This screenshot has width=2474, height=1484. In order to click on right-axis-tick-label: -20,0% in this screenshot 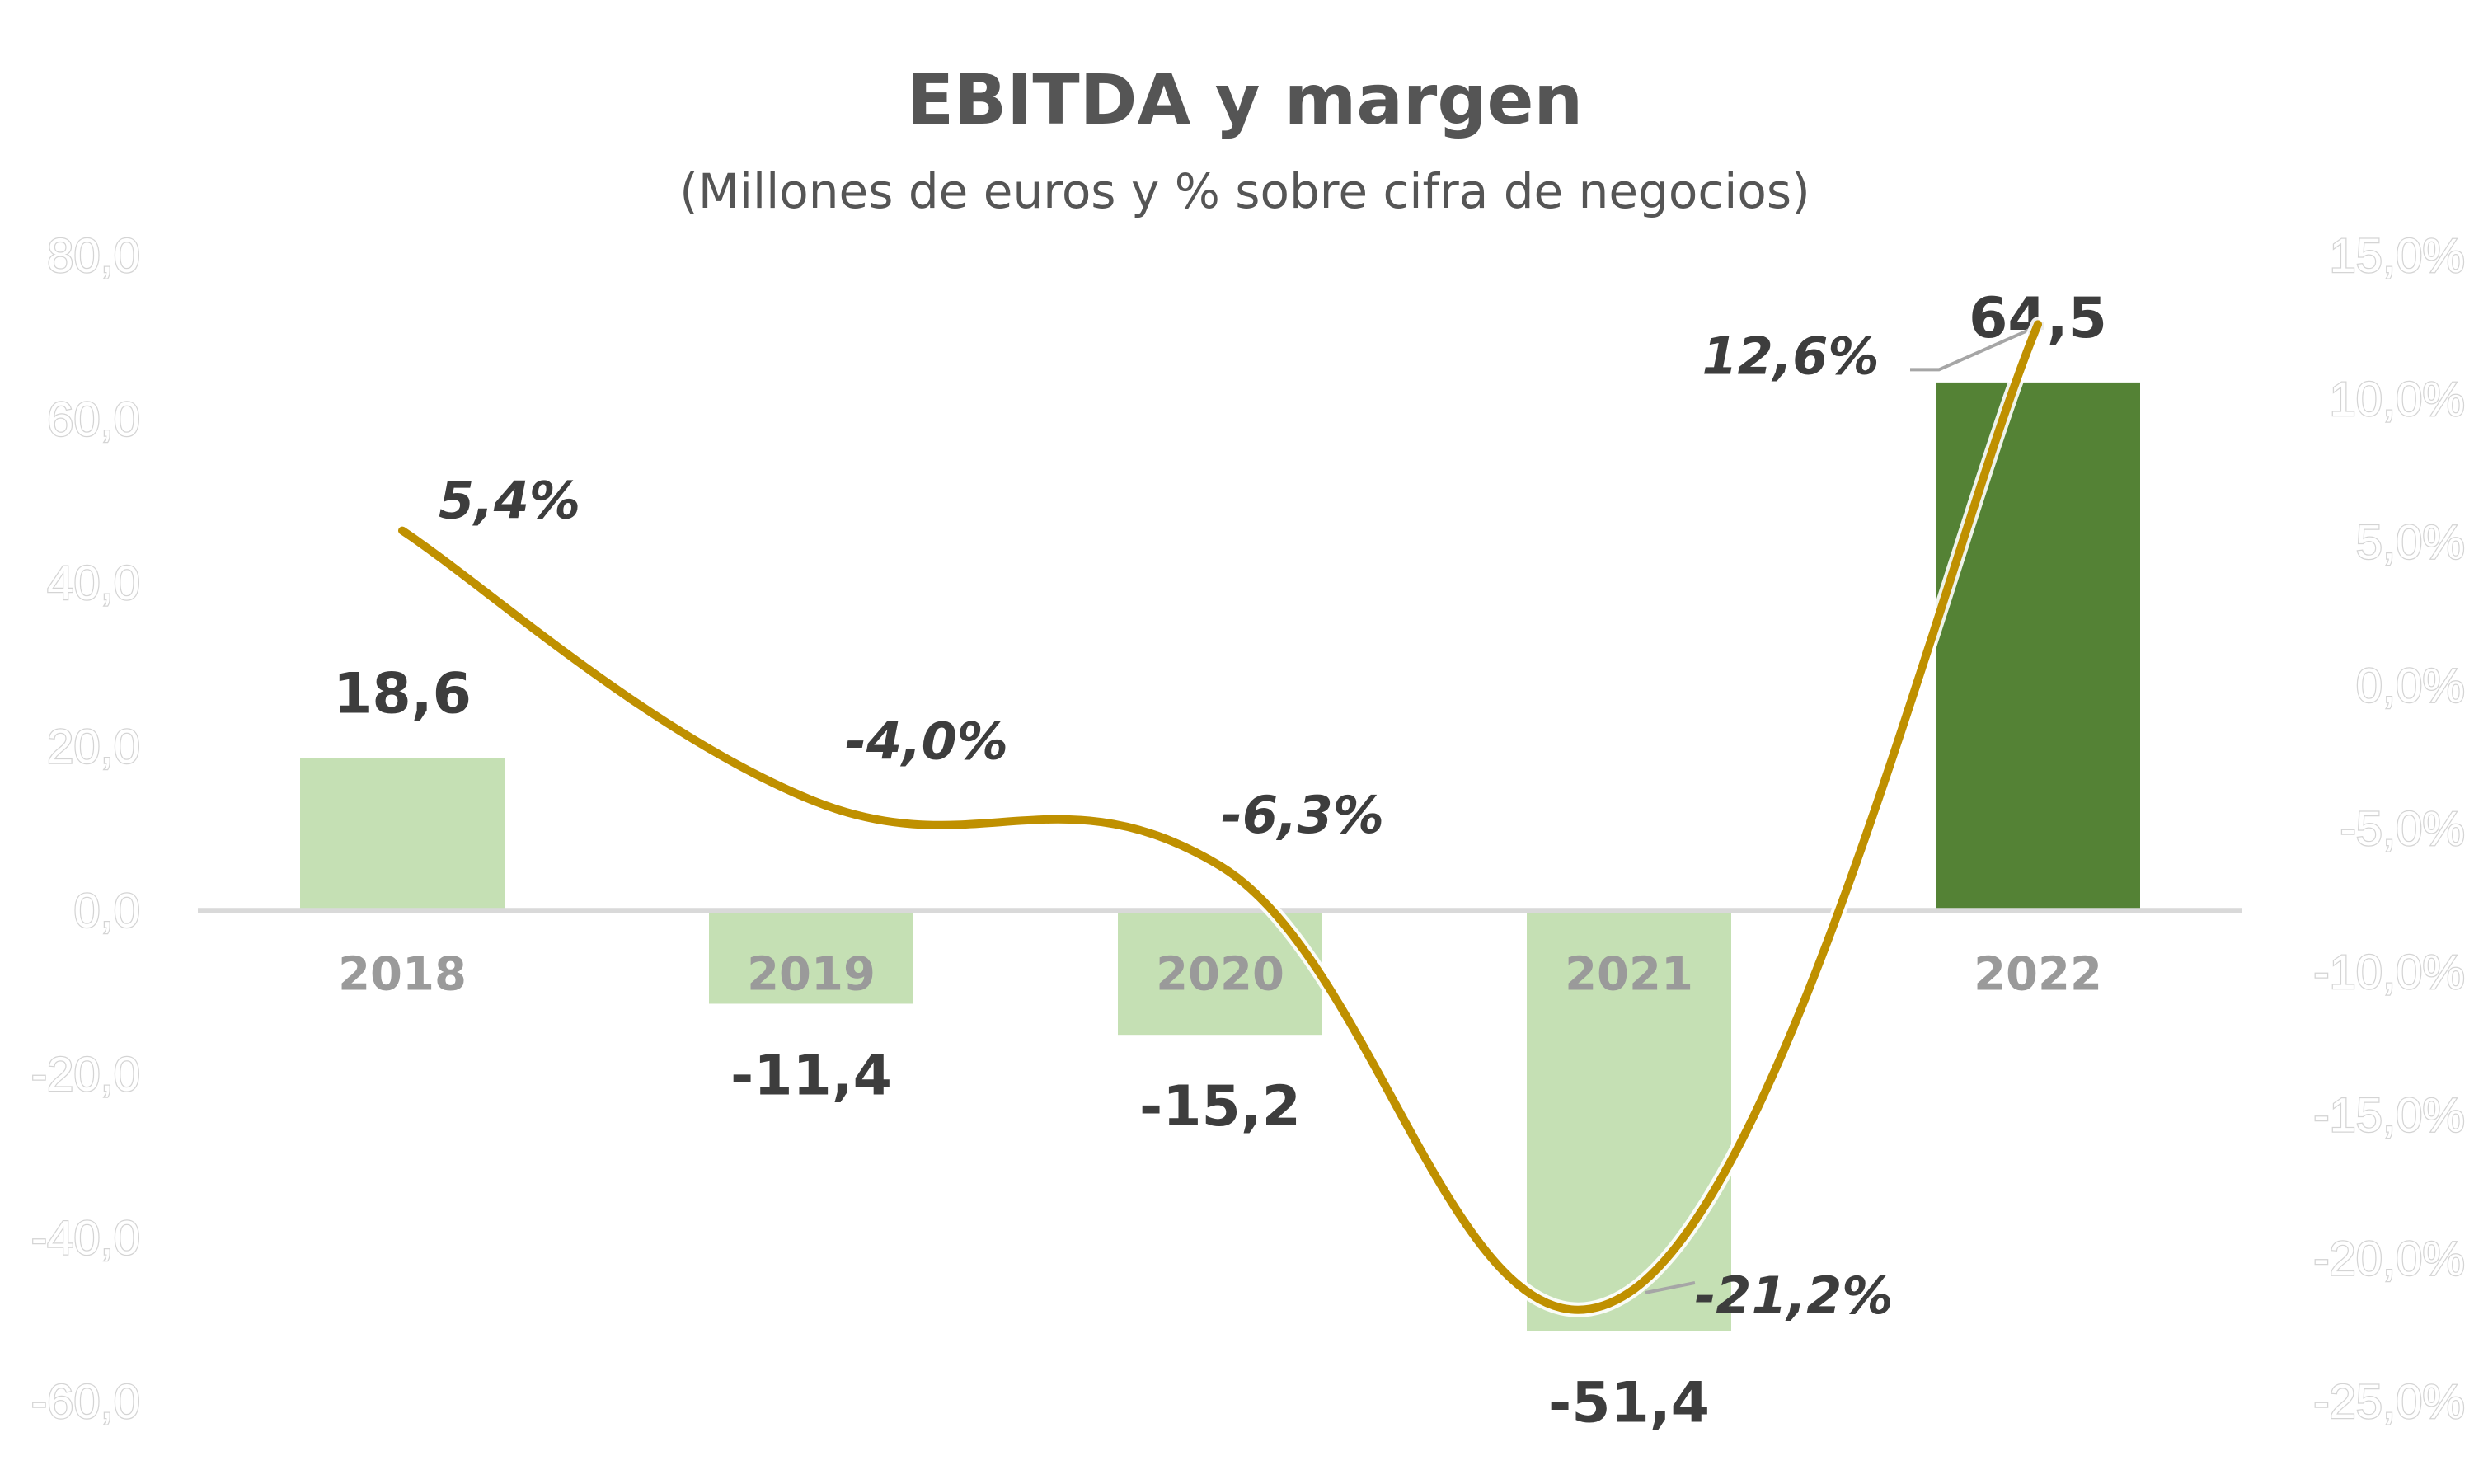, I will do `click(2389, 1258)`.